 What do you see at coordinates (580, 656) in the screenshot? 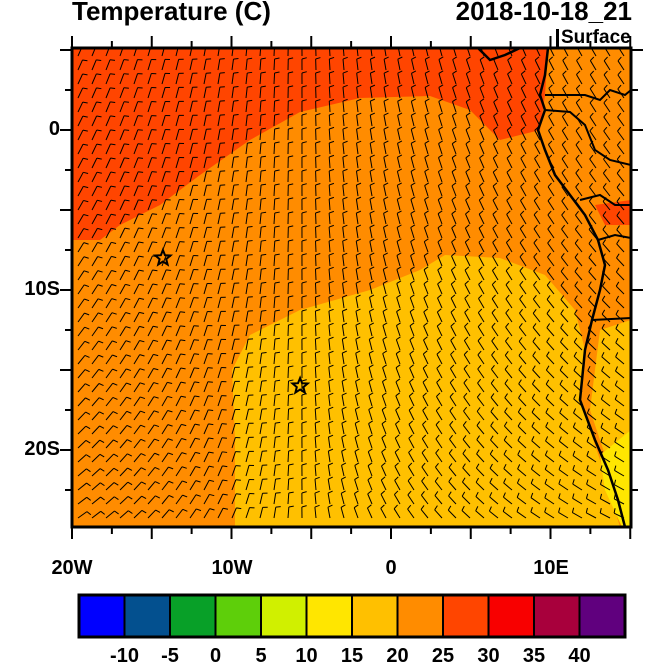
I see `colorbar-label: 40` at bounding box center [580, 656].